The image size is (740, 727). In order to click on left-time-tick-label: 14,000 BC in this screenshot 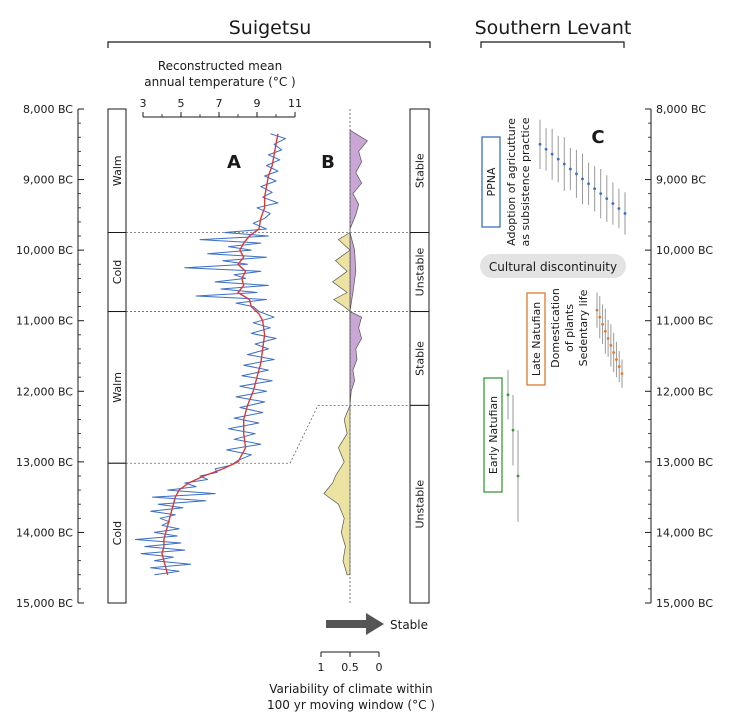, I will do `click(44, 532)`.